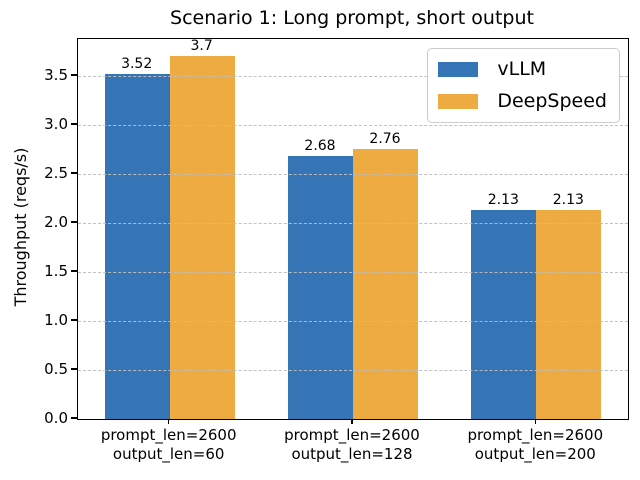  Describe the element at coordinates (202, 237) in the screenshot. I see `bar-DeepSpeed-group1` at that location.